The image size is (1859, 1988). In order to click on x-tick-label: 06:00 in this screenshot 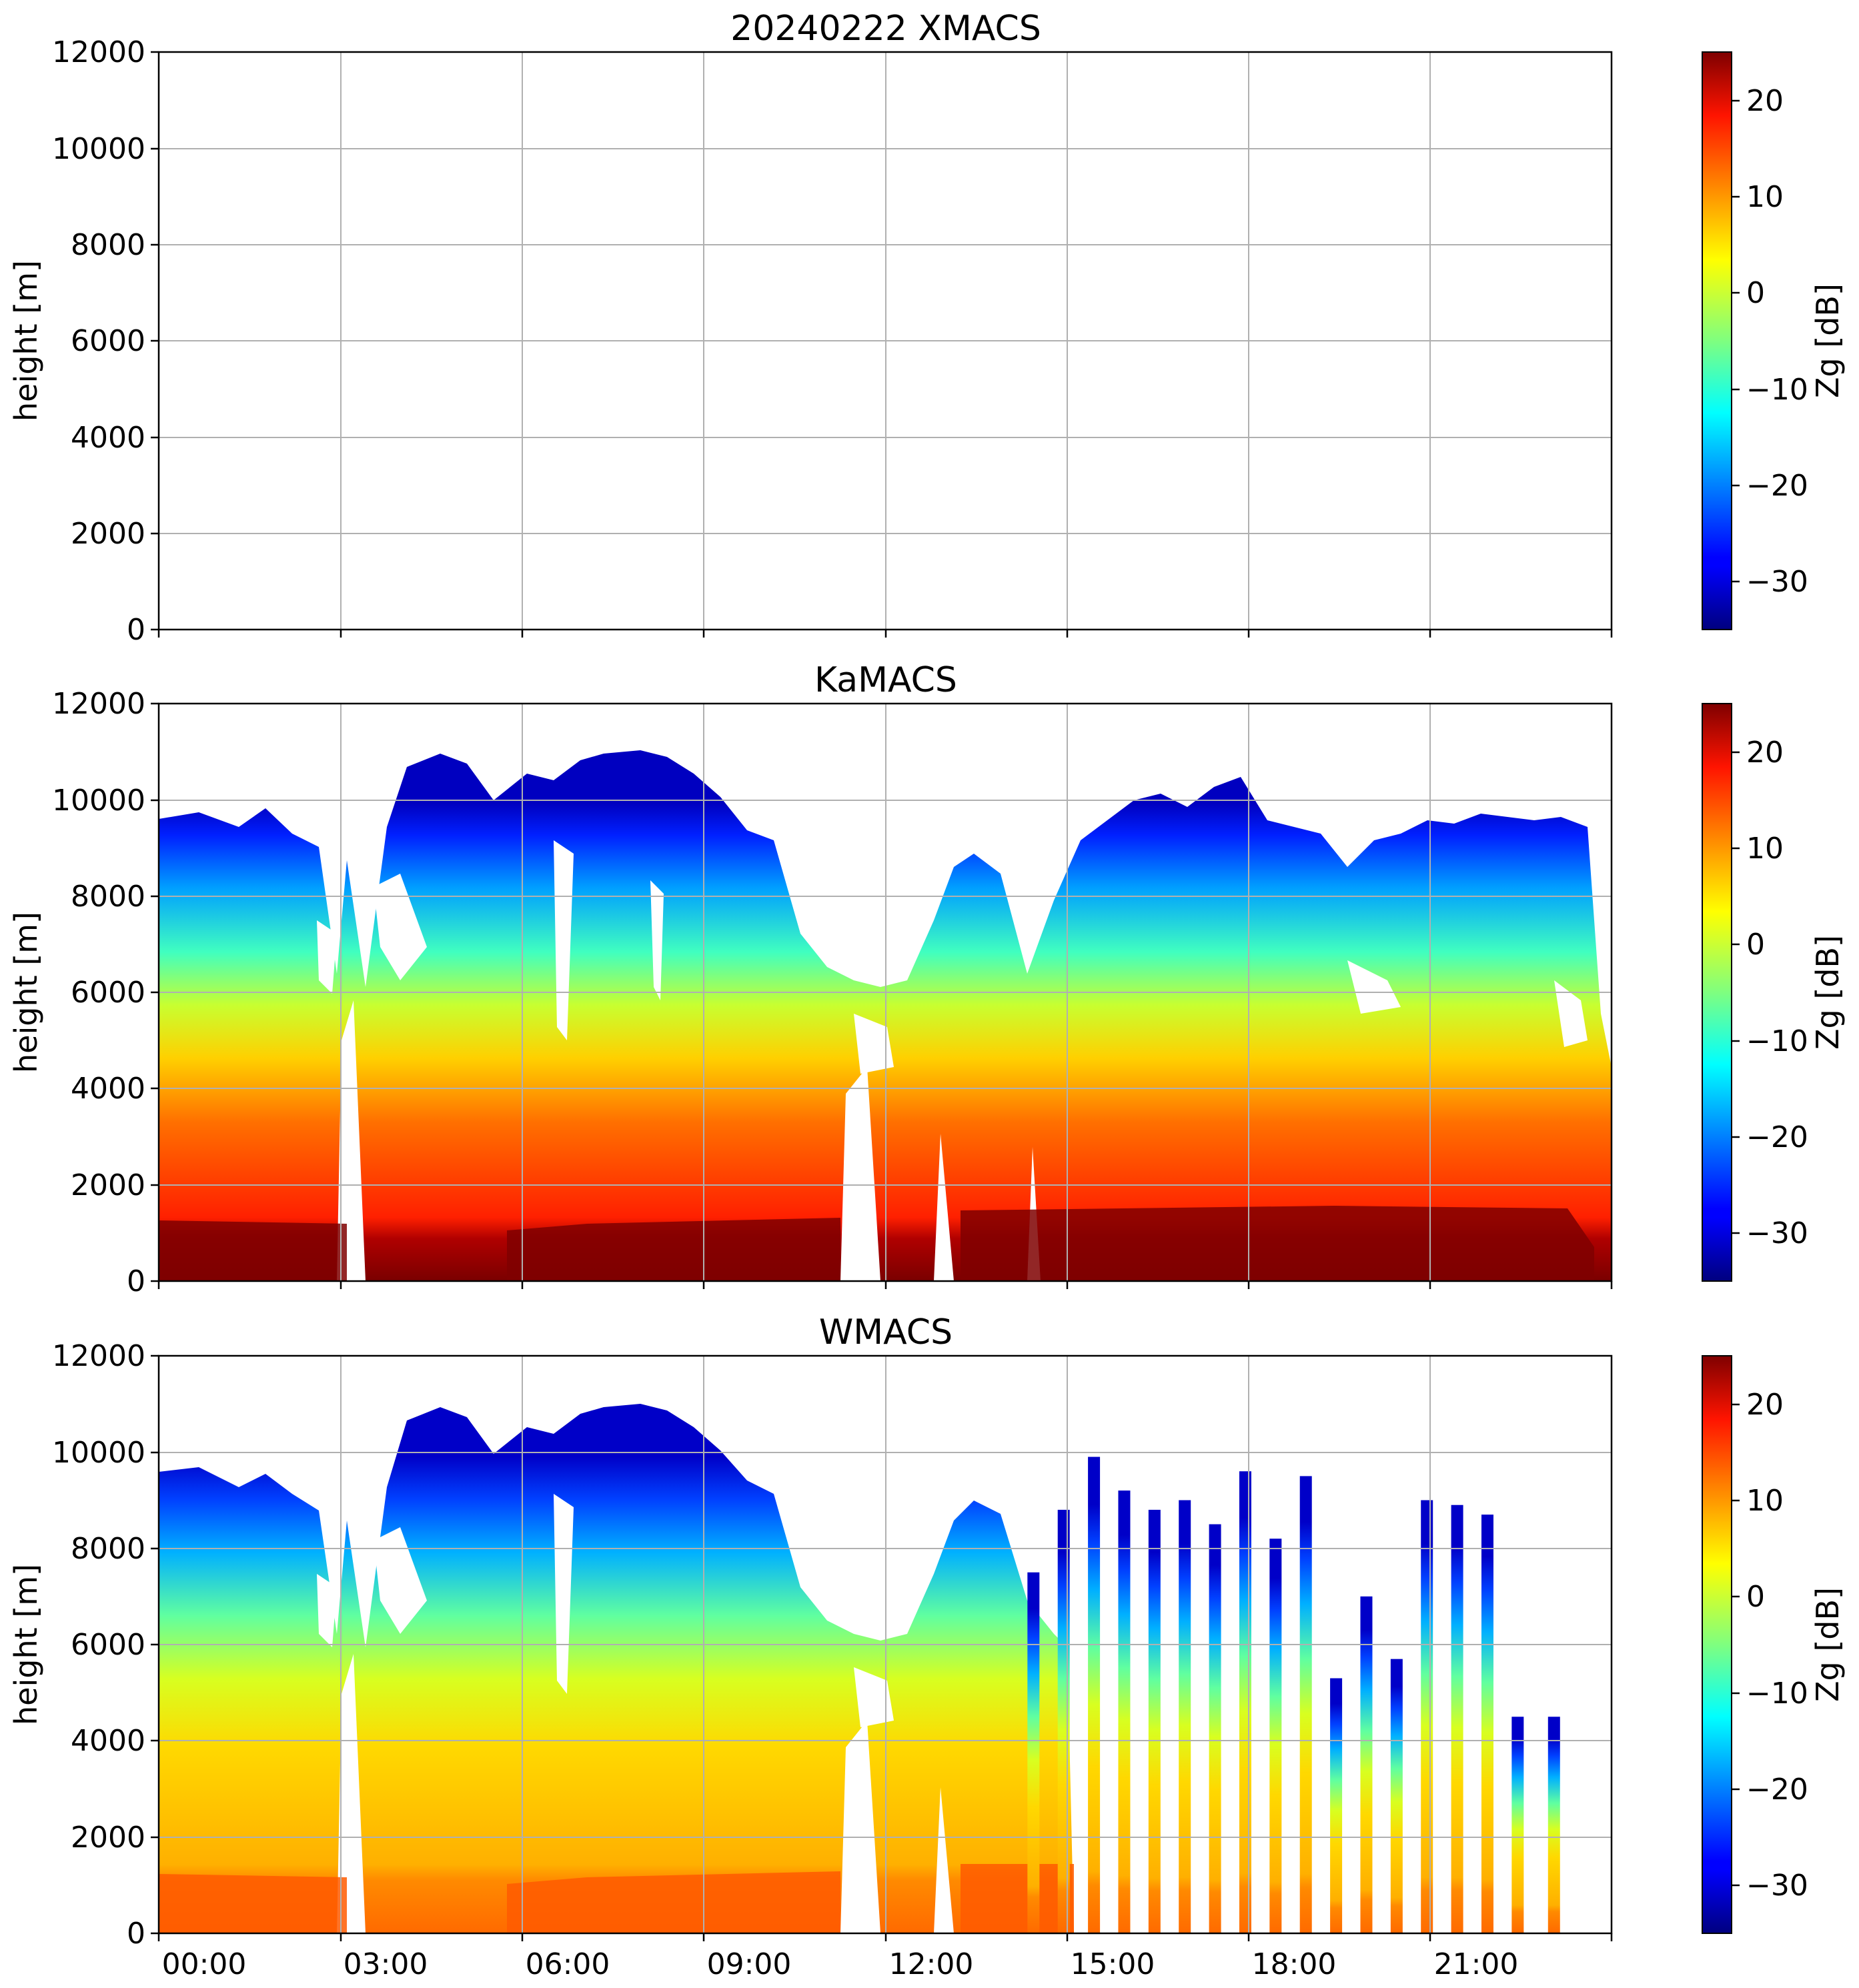, I will do `click(568, 1964)`.